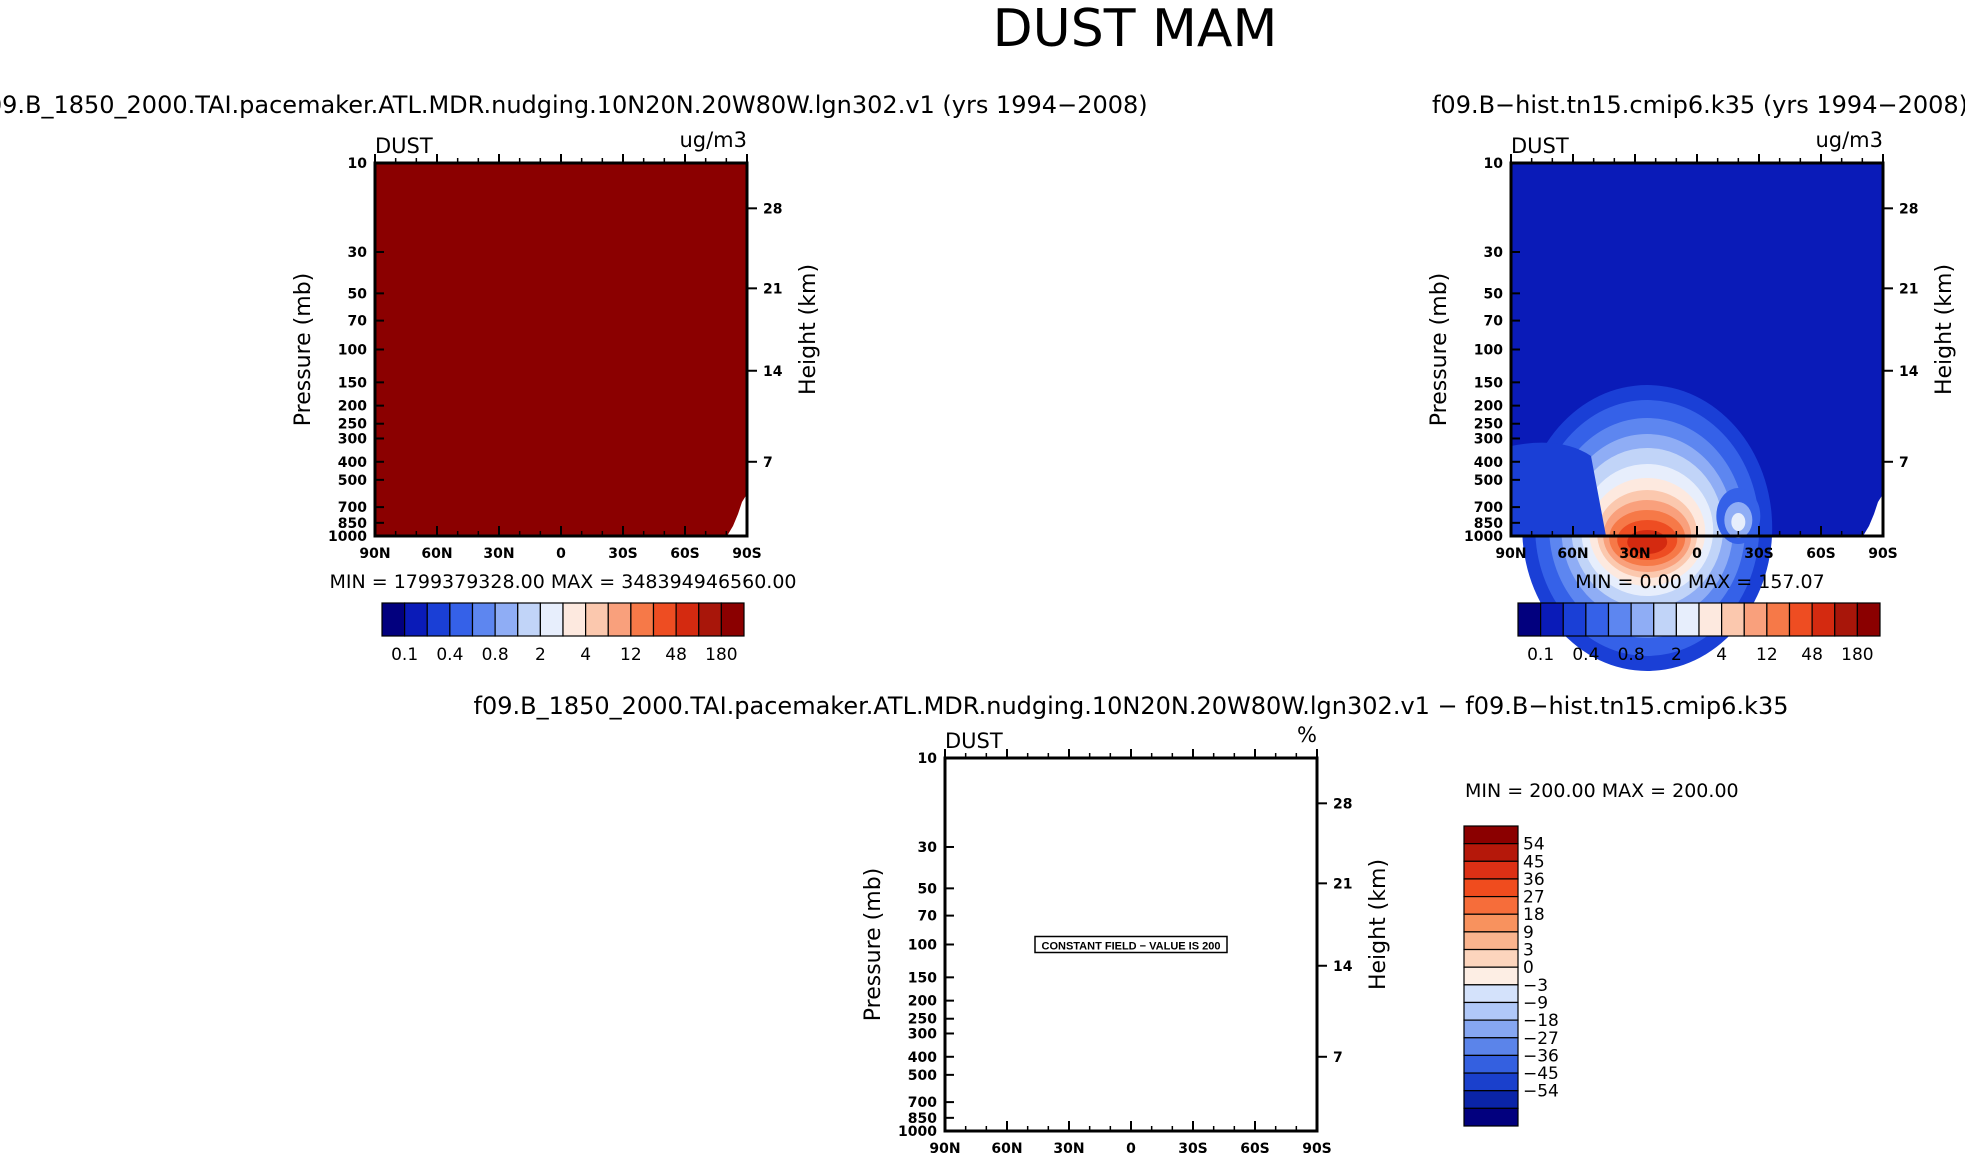 This screenshot has width=1965, height=1167. Describe the element at coordinates (1488, 439) in the screenshot. I see `y-tick-label: 300` at that location.